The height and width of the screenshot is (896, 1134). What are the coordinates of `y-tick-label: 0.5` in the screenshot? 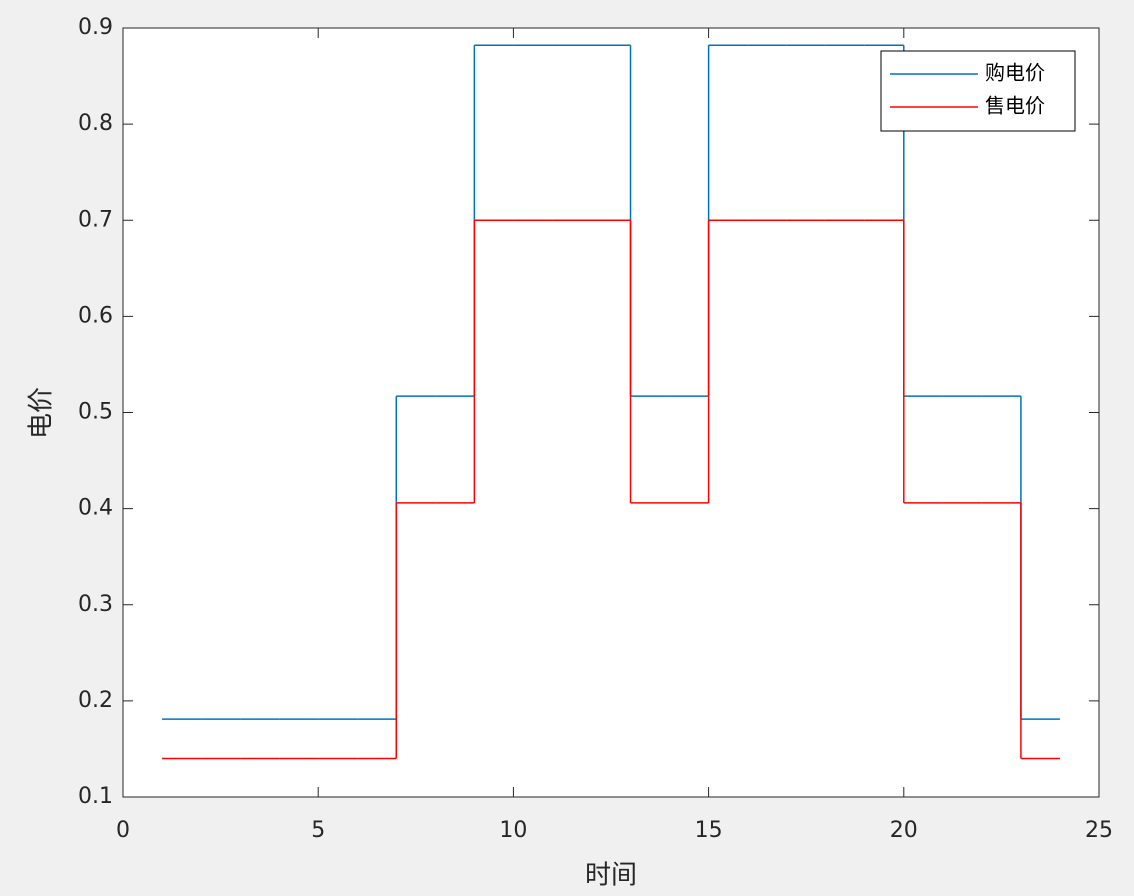 It's located at (95, 412).